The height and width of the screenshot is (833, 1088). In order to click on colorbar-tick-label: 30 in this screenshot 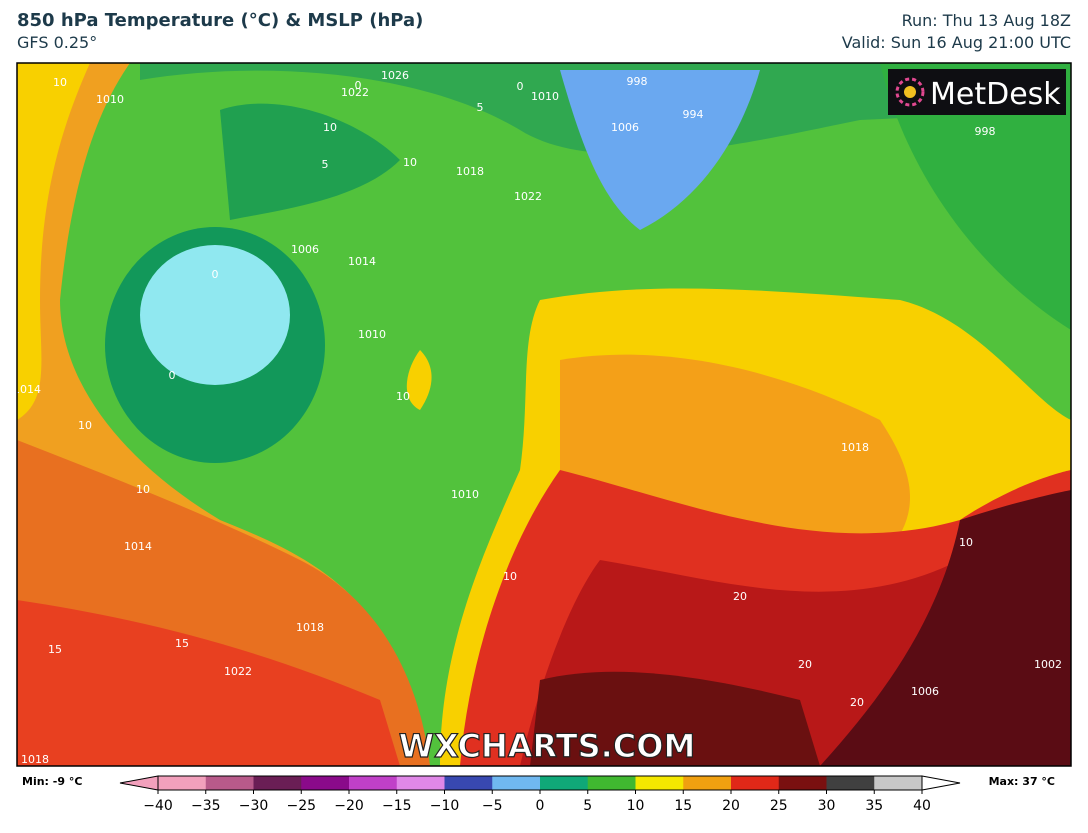, I will do `click(827, 806)`.